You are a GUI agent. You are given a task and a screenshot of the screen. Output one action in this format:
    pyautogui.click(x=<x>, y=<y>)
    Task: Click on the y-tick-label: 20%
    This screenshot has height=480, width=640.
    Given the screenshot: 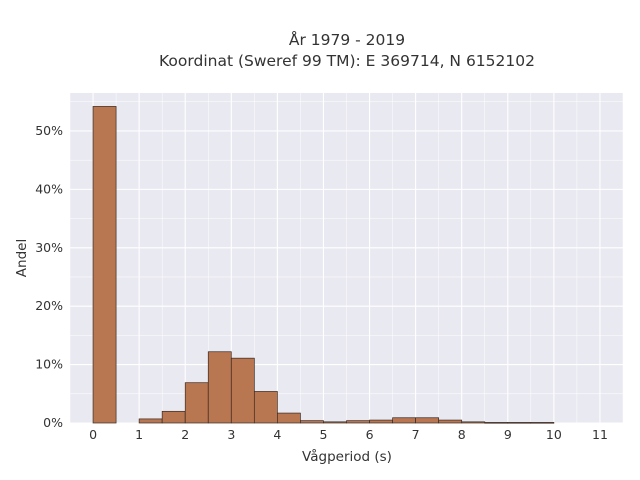 What is the action you would take?
    pyautogui.click(x=49, y=305)
    